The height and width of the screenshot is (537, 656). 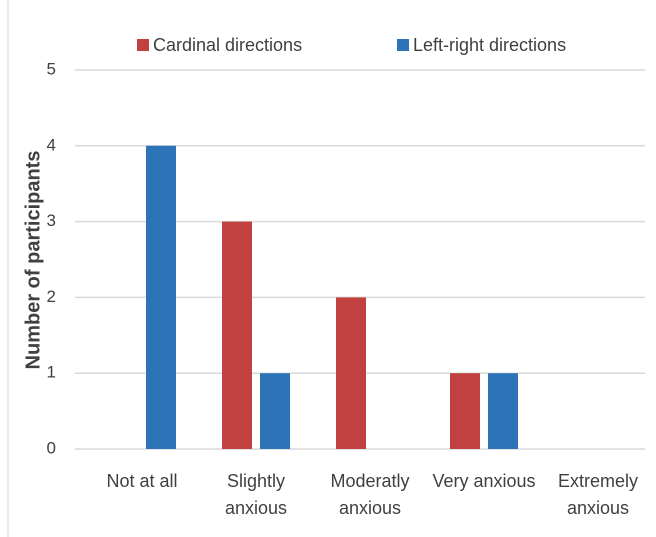 I want to click on legend-label: Left-right directions, so click(x=489, y=45).